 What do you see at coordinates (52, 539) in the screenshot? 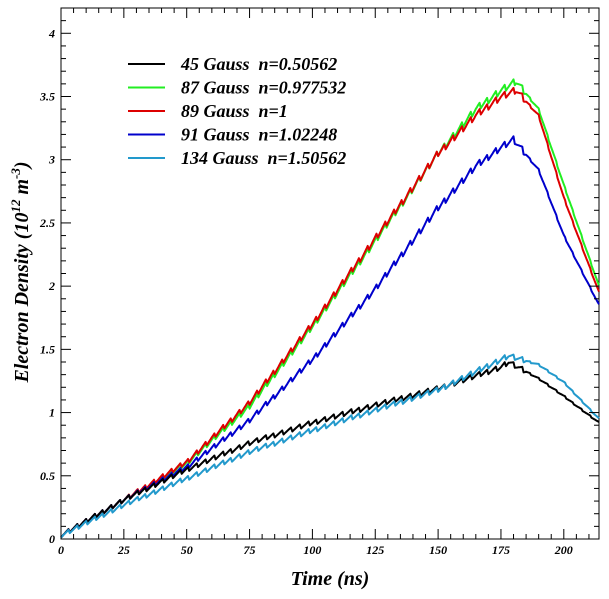
I see `y-tick-label: 0` at bounding box center [52, 539].